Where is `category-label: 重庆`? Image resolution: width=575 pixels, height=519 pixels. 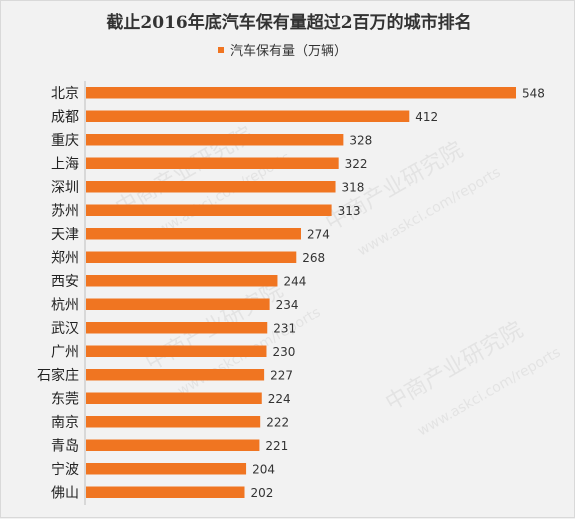
category-label: 重庆 is located at coordinates (65, 141).